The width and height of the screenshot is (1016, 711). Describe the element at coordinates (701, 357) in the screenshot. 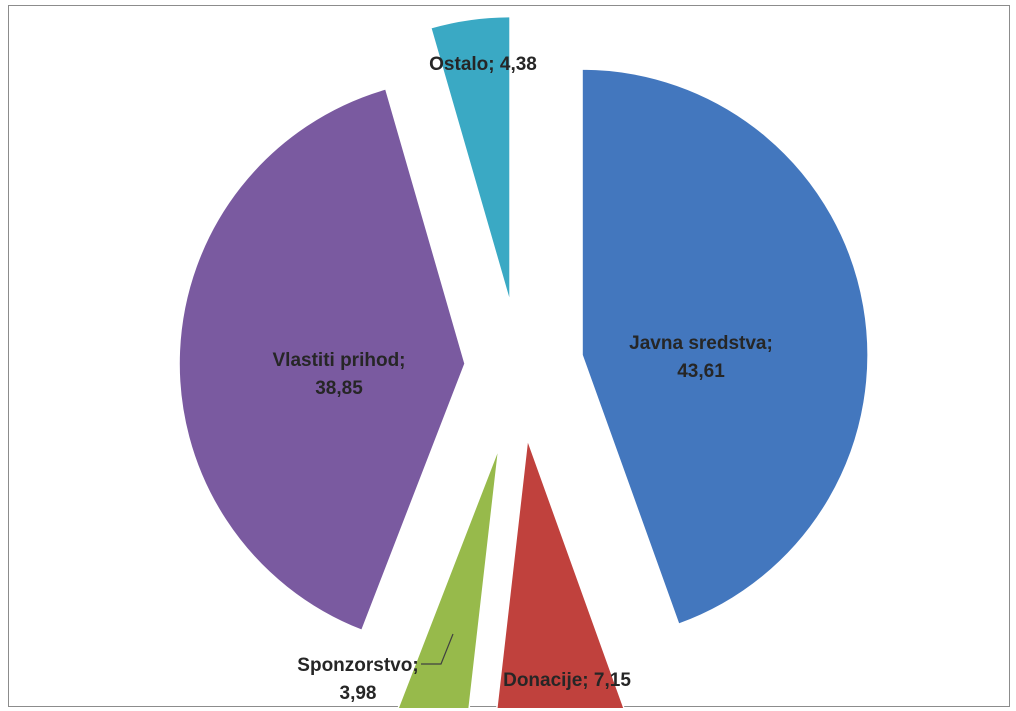

I see `data-label-javna-sredstva: Javna sredstva; 43,61` at that location.